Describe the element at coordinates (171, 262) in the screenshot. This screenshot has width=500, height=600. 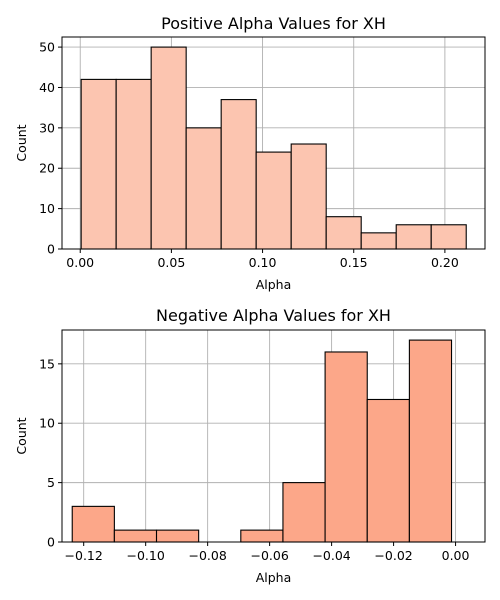
I see `x-tick-label: 0.05` at that location.